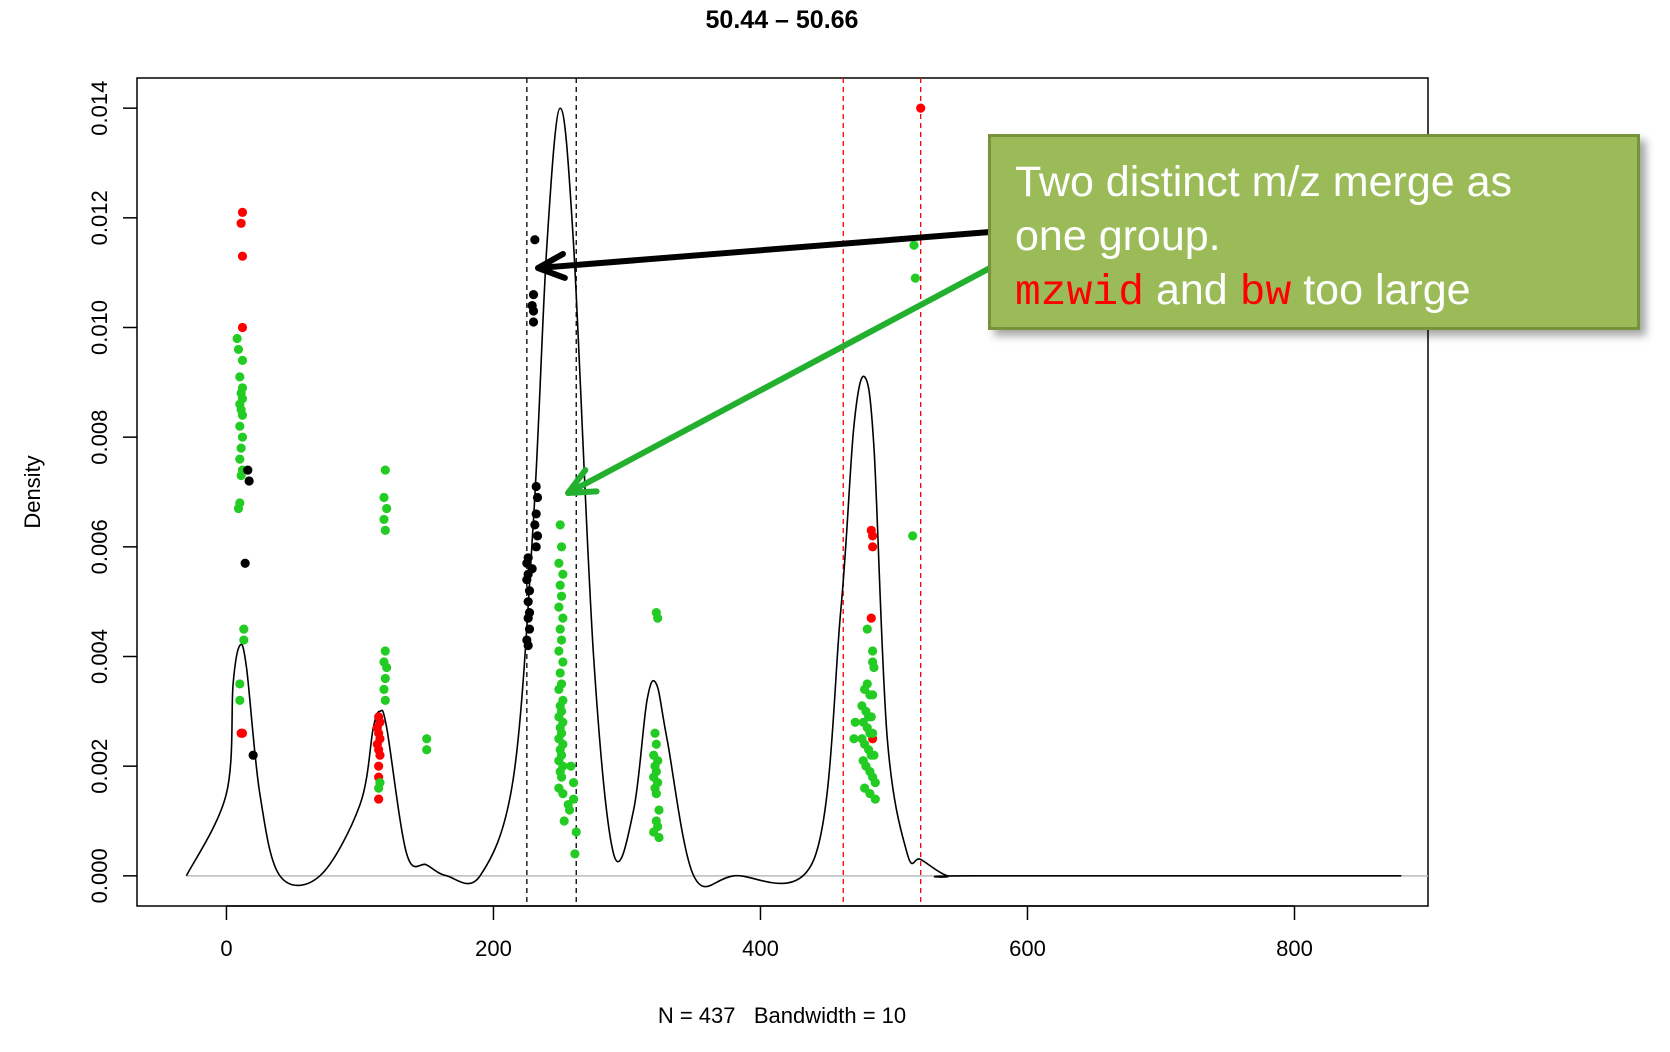  Describe the element at coordinates (1294, 948) in the screenshot. I see `x-tick-label: 800` at that location.